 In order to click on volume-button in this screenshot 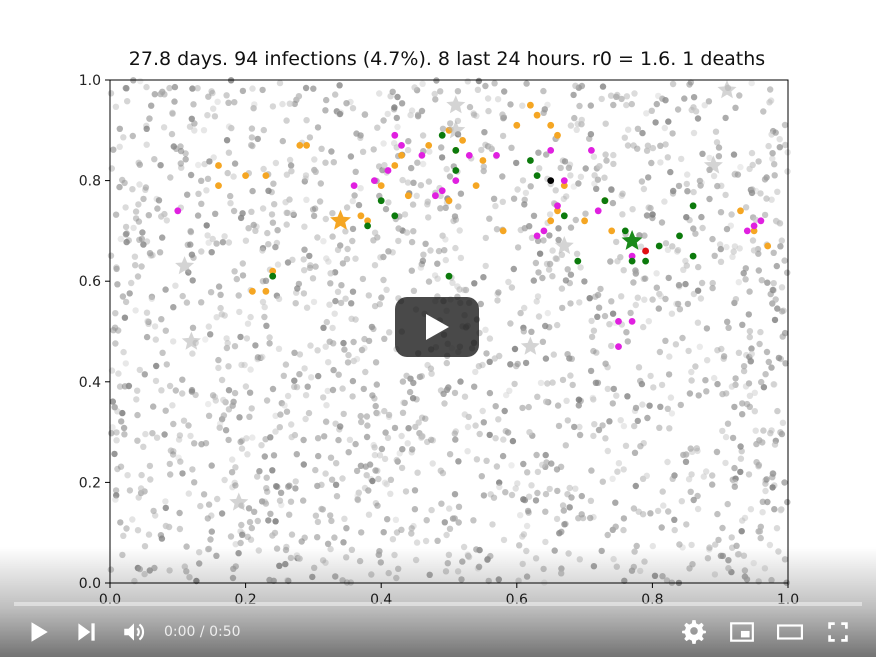, I will do `click(134, 632)`.